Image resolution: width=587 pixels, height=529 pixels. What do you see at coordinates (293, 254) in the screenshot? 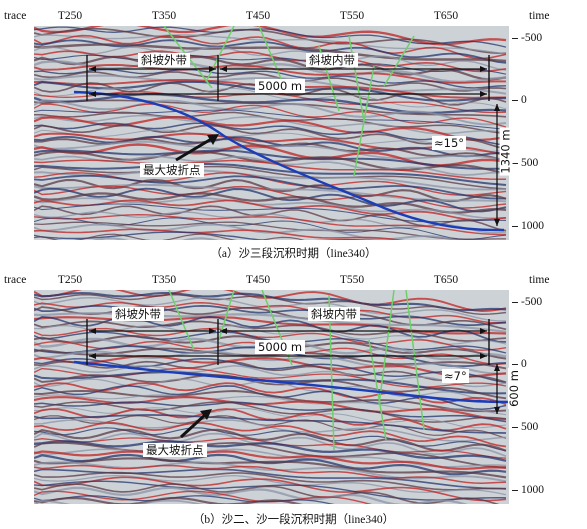
I see `caption-a: （a）沙三段沉积时期（line340）` at bounding box center [293, 254].